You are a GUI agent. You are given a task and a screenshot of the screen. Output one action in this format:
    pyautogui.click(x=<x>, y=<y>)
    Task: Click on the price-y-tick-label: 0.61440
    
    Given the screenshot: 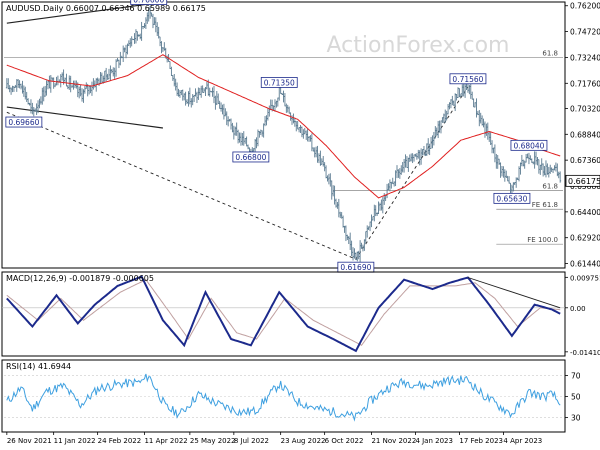 What is the action you would take?
    pyautogui.click(x=585, y=264)
    